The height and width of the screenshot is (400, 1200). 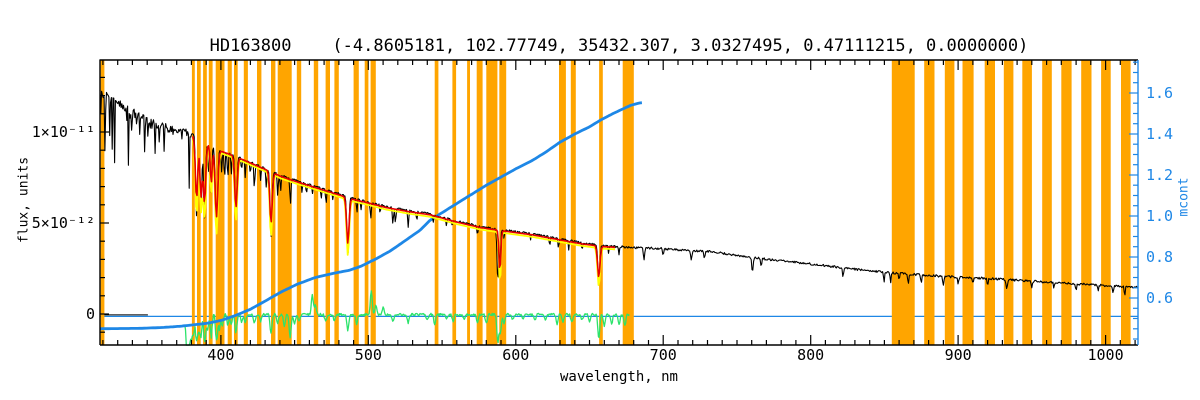 I want to click on flux-axis-label: flux, units, so click(x=24, y=200).